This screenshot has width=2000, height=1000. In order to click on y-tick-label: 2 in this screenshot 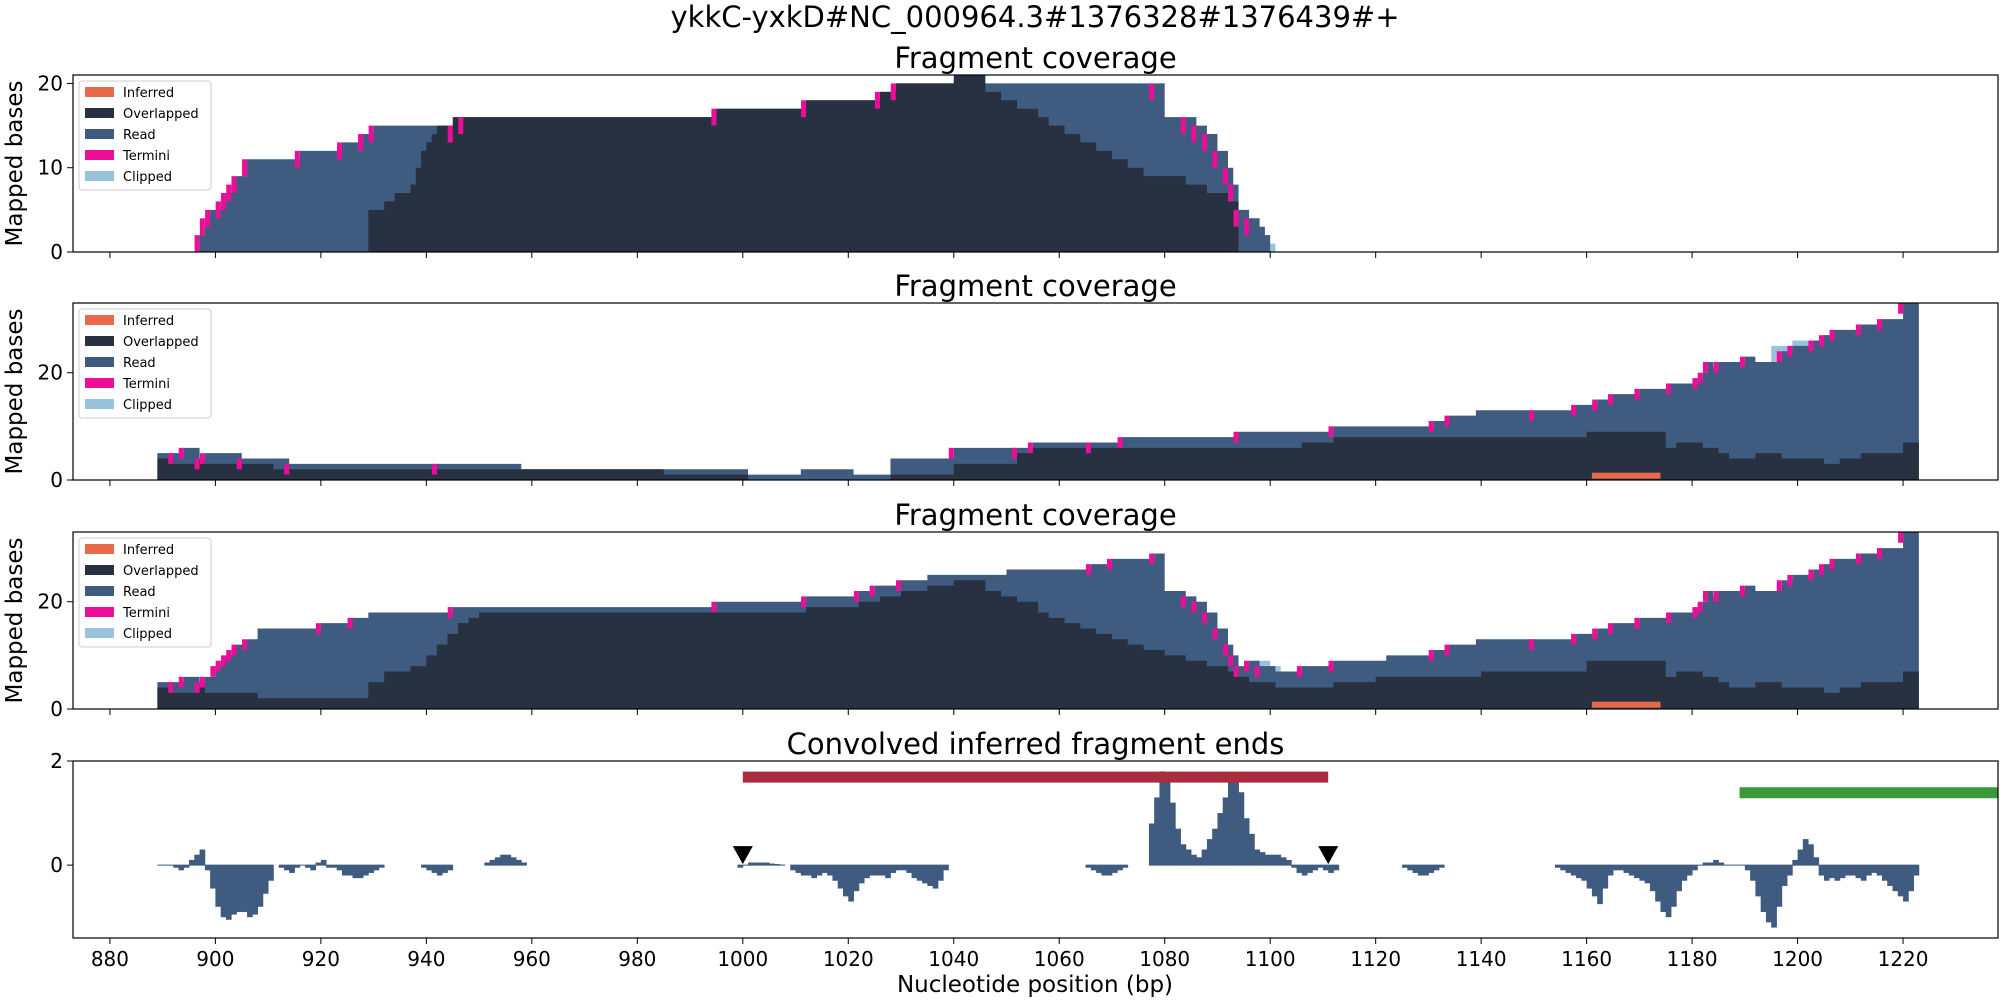, I will do `click(56, 761)`.